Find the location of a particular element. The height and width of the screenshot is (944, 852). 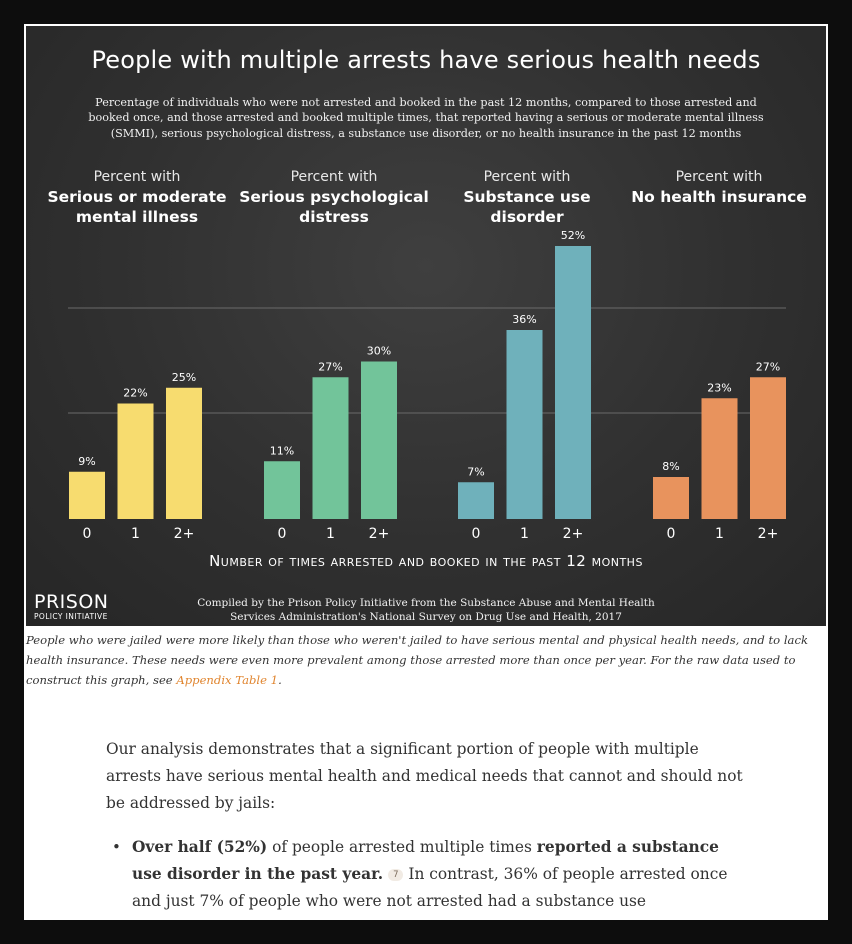

bold-stat: Over half (52%) is located at coordinates (200, 847).